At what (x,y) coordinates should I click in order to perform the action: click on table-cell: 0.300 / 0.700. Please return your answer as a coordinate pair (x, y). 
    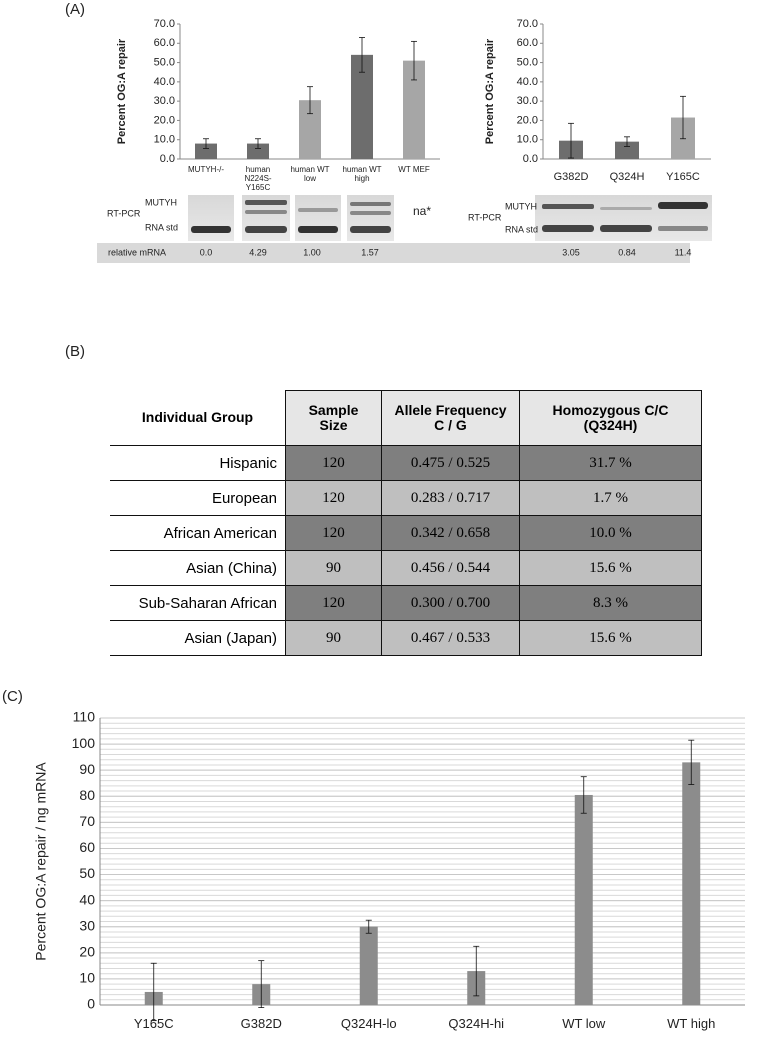
    Looking at the image, I should click on (450, 603).